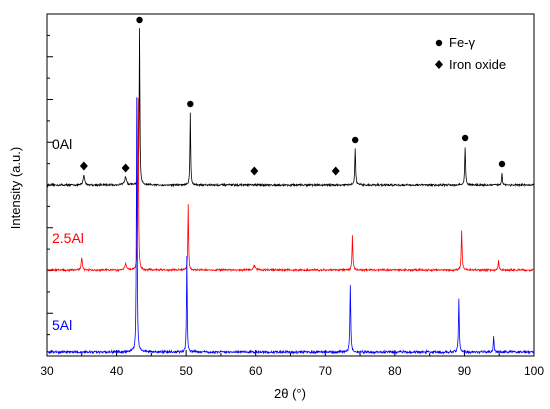 The width and height of the screenshot is (550, 409). What do you see at coordinates (186, 371) in the screenshot?
I see `x-tick-label: 50` at bounding box center [186, 371].